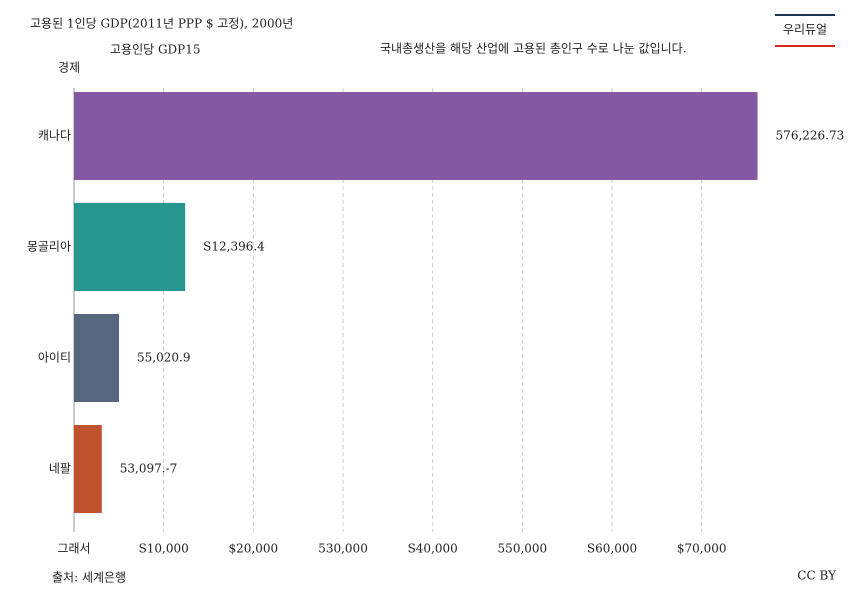 This screenshot has height=600, width=850. What do you see at coordinates (69, 68) in the screenshot?
I see `y-axis-label: 경제` at bounding box center [69, 68].